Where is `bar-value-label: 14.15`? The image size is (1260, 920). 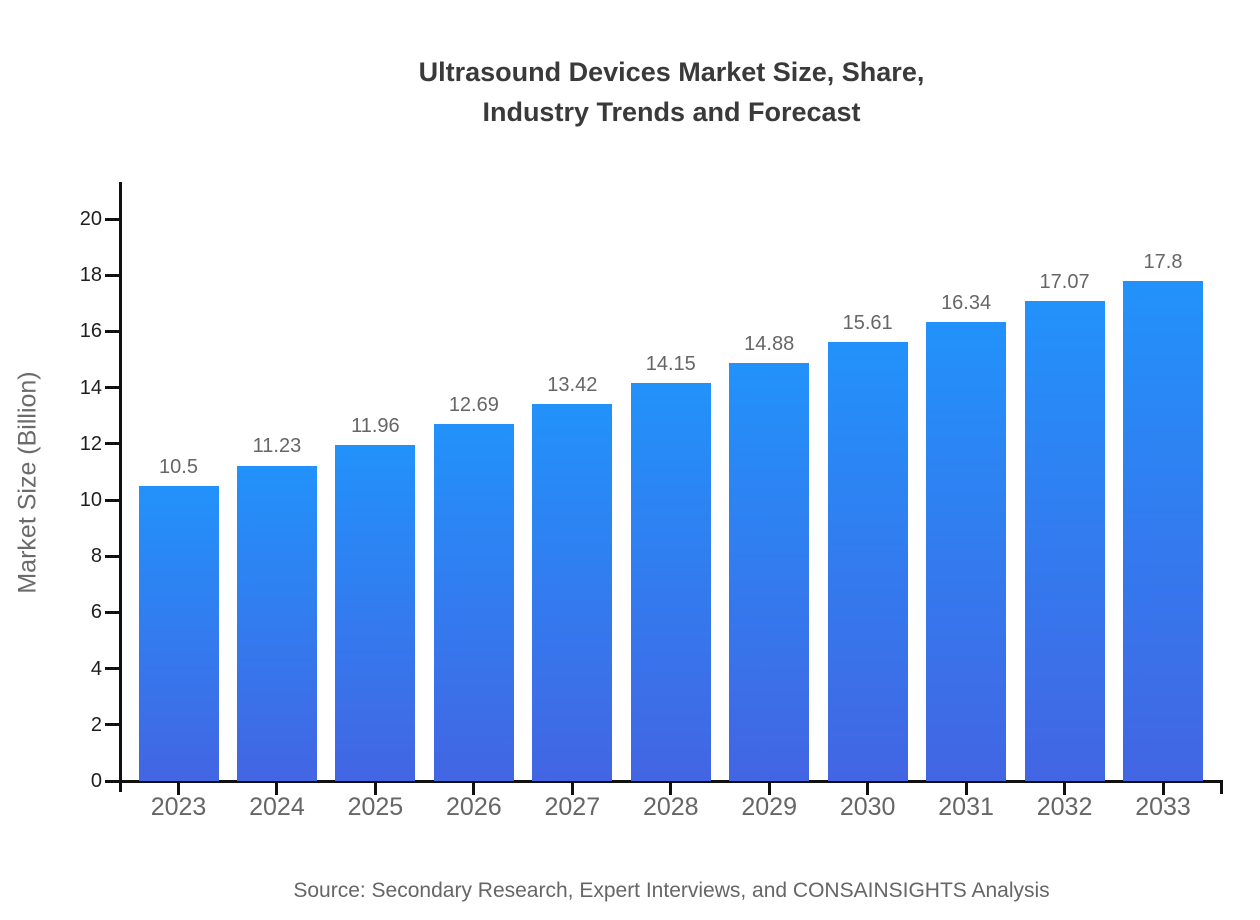 bar-value-label: 14.15 is located at coordinates (670, 364).